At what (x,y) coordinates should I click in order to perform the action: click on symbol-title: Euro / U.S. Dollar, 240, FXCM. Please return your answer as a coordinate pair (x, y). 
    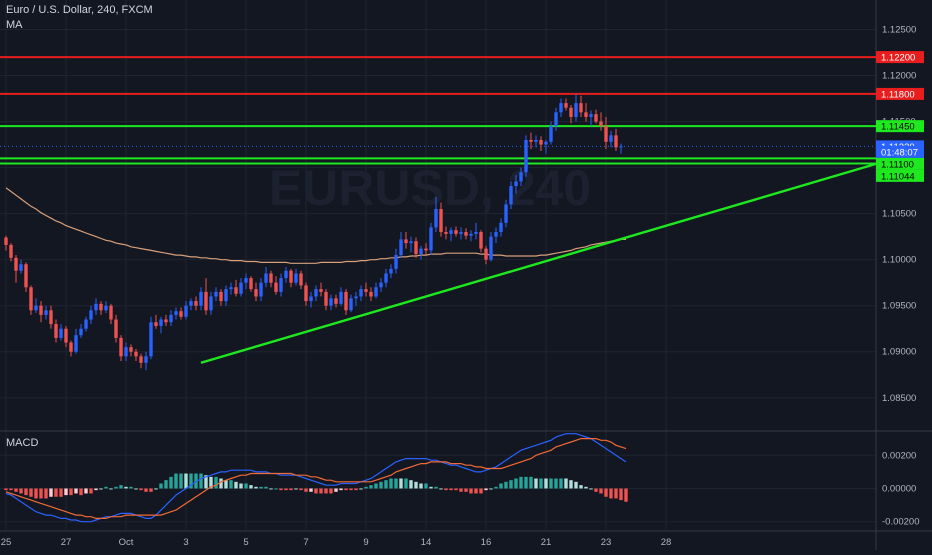
    Looking at the image, I should click on (79, 10).